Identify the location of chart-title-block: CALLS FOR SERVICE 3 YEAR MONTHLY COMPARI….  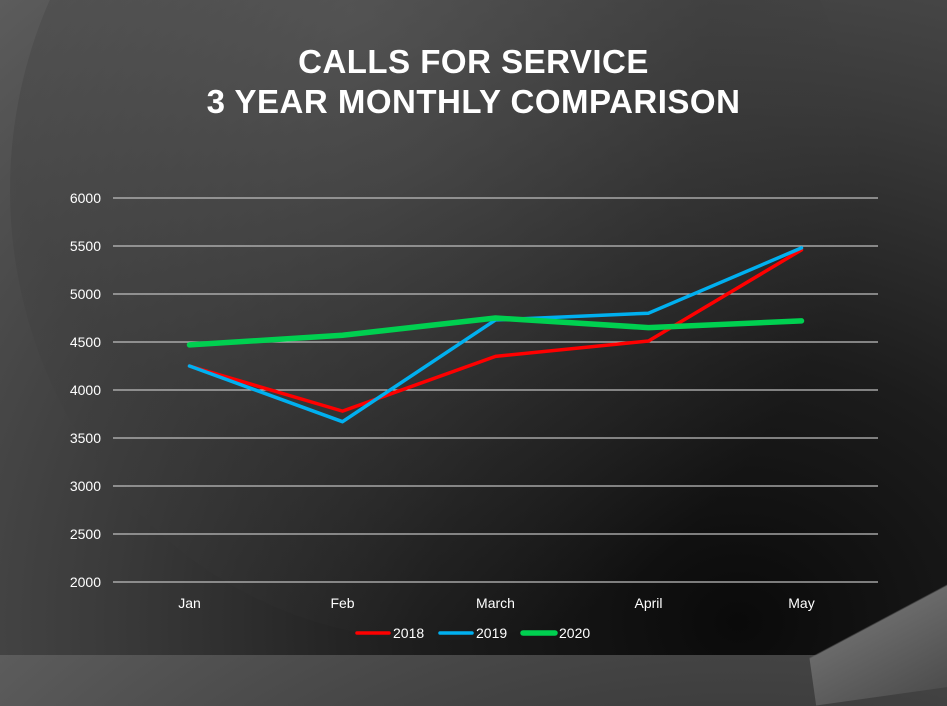
(473, 82).